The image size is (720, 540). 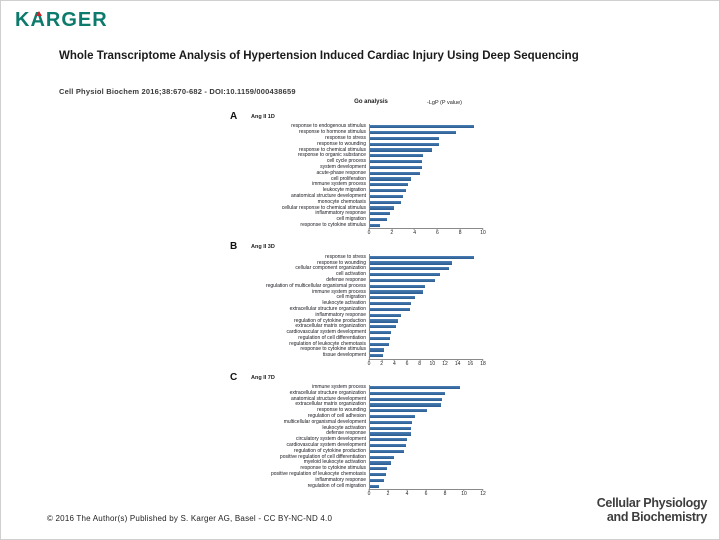 I want to click on bar-row: response to stress, so click(x=361, y=138).